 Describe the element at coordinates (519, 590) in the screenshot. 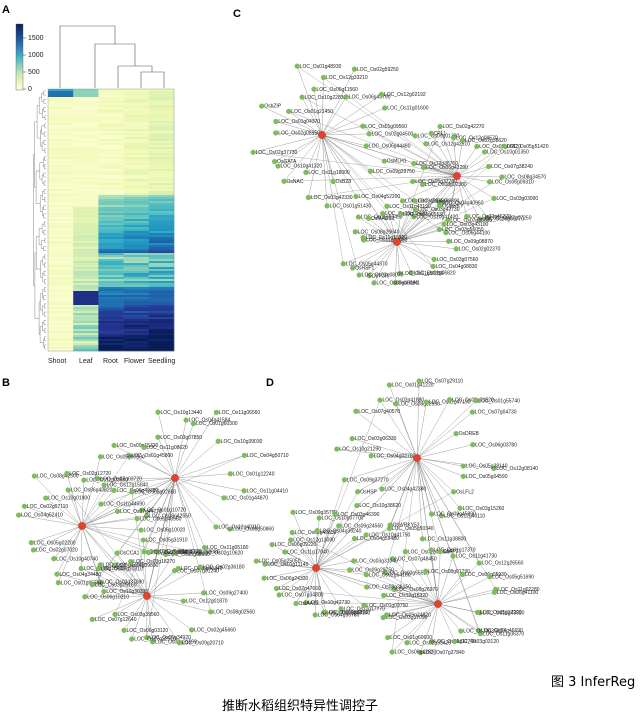

I see `gene-label: LOC_Os11g02280` at that location.